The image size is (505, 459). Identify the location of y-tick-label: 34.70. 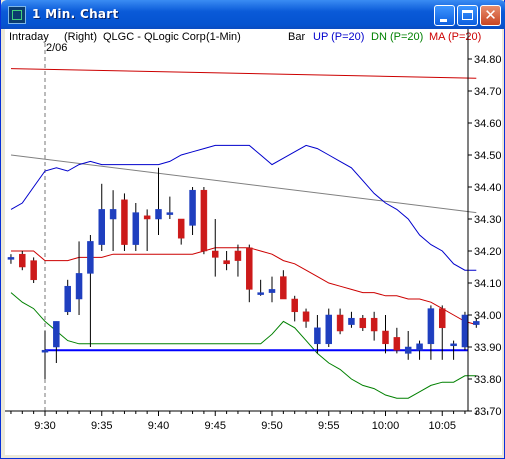
(488, 92).